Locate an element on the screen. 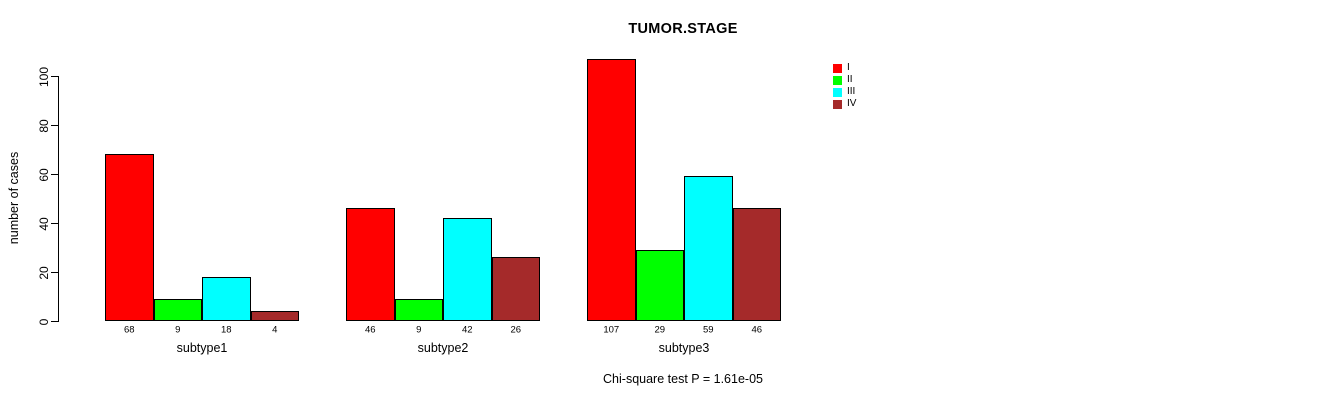 The image size is (1340, 400). legend-item: IV is located at coordinates (844, 104).